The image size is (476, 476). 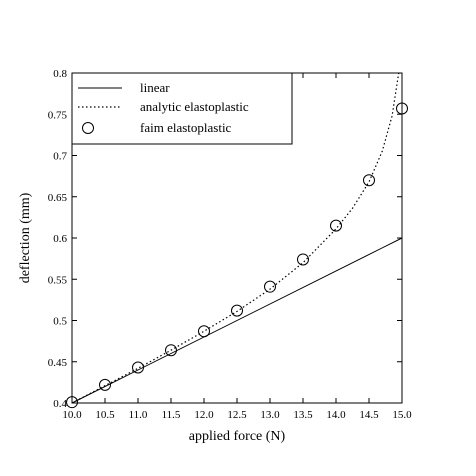 What do you see at coordinates (402, 415) in the screenshot?
I see `x-tick-label: 15.0` at bounding box center [402, 415].